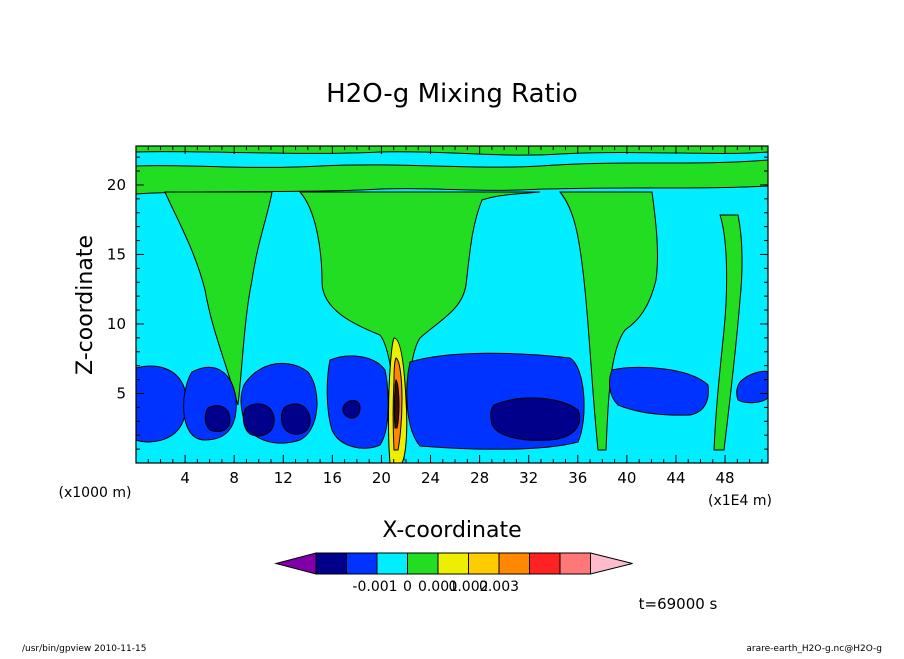  What do you see at coordinates (116, 254) in the screenshot?
I see `y-tick-label: 15` at bounding box center [116, 254].